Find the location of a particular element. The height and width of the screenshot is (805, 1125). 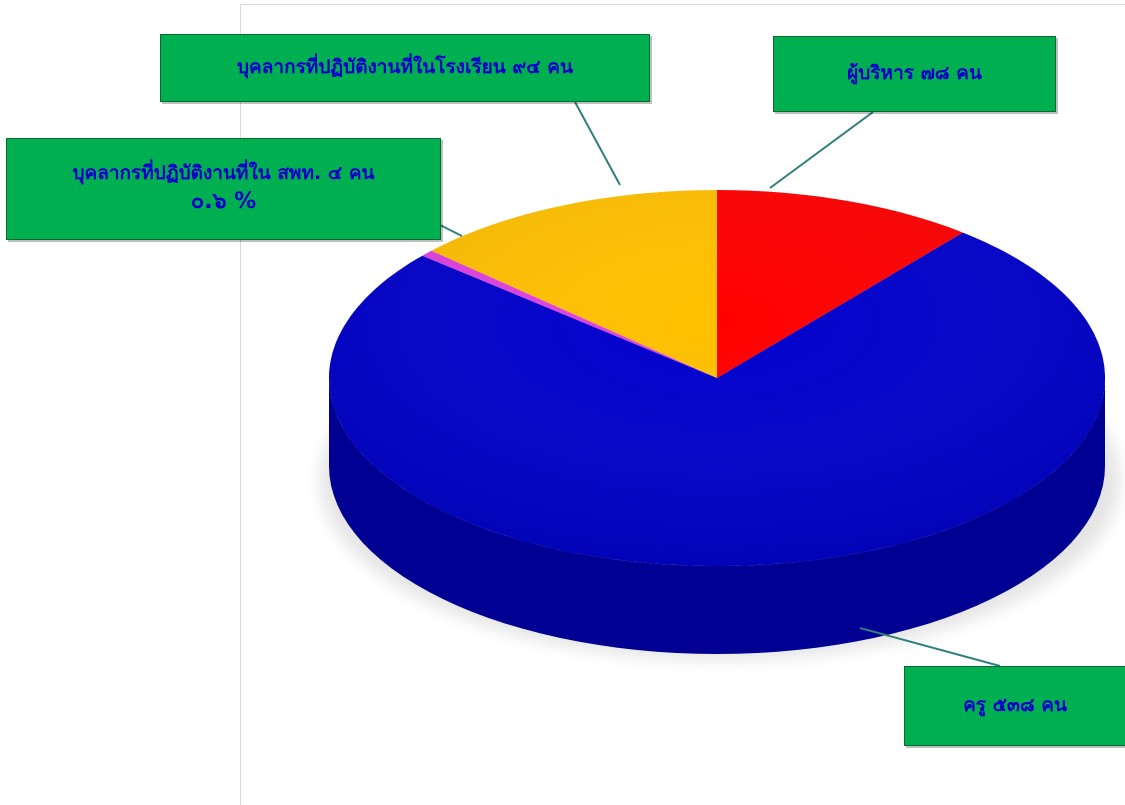

callout-teacher: ครู ๕๓๘ คน is located at coordinates (1014, 706).